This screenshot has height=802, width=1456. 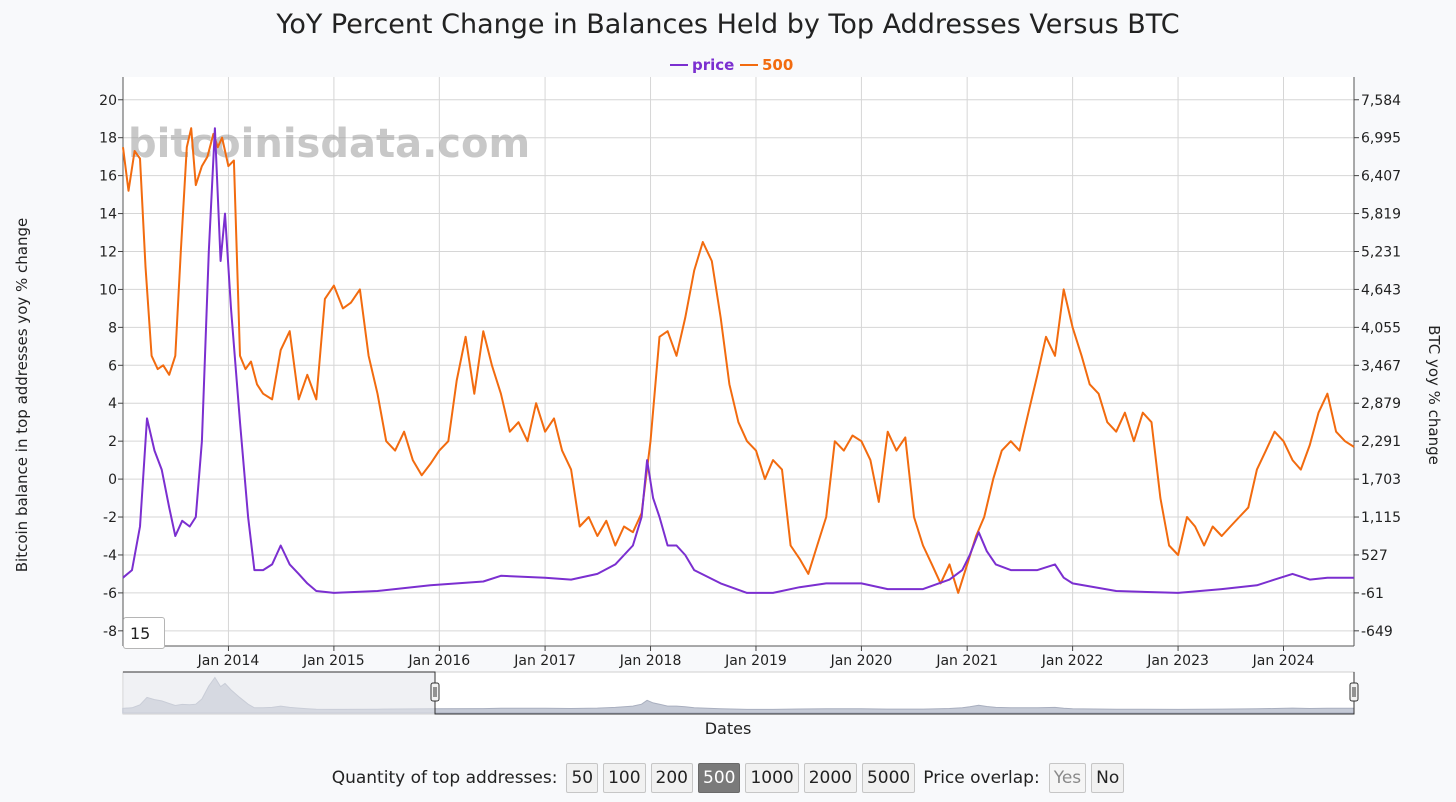 I want to click on y-axis-right-label: BTC yoy % change, so click(x=1434, y=395).